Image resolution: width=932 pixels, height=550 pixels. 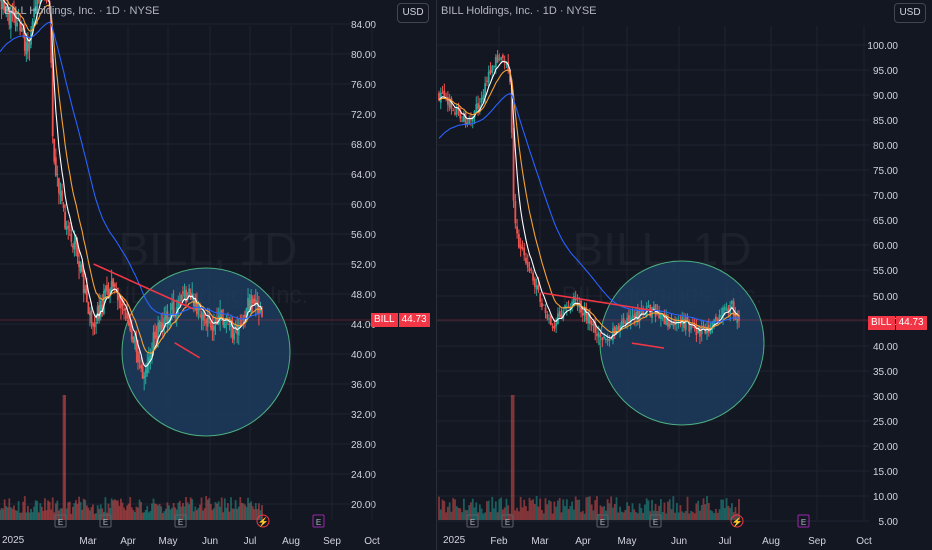 I want to click on y-tick-label: 65.00, so click(x=885, y=221).